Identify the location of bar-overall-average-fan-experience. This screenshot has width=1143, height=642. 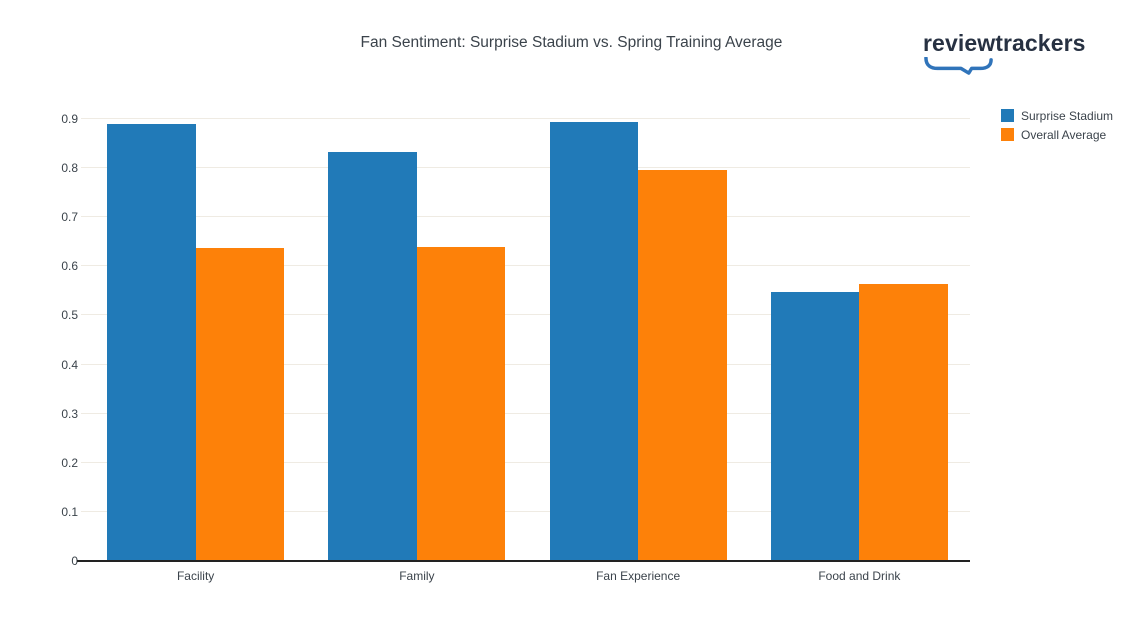
(682, 365).